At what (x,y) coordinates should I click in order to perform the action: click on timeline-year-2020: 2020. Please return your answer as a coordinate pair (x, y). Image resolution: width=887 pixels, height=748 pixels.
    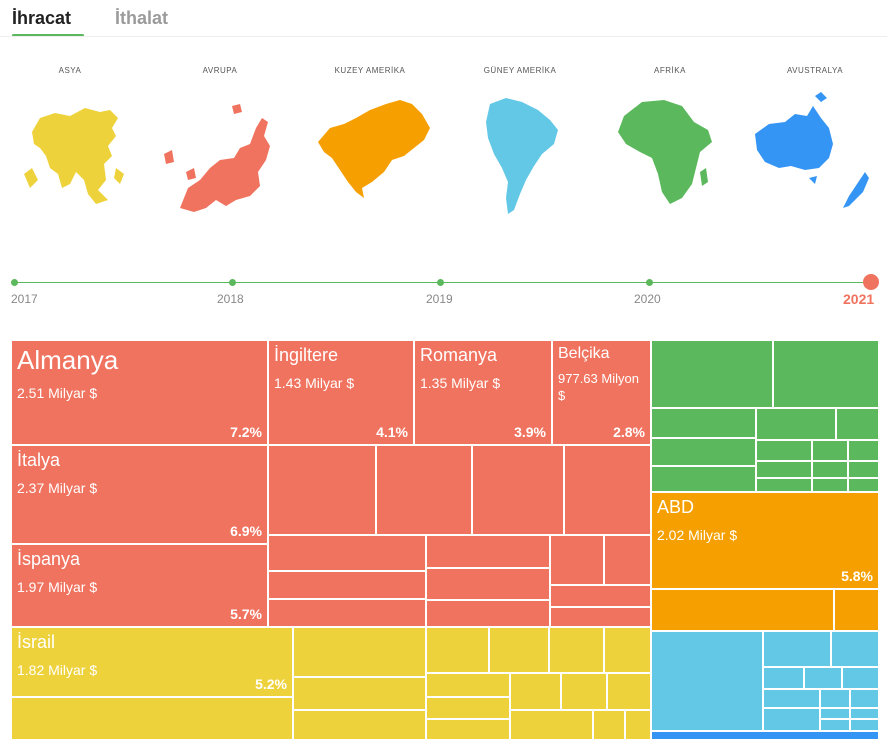
    Looking at the image, I should click on (647, 299).